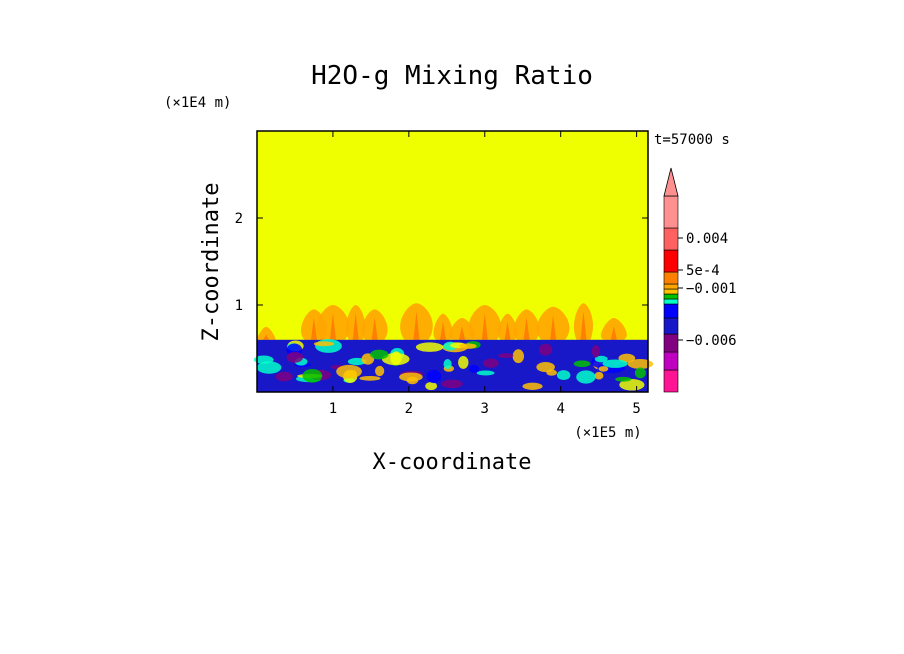 This screenshot has width=904, height=654. What do you see at coordinates (711, 289) in the screenshot?
I see `colorbar-label: −0.001` at bounding box center [711, 289].